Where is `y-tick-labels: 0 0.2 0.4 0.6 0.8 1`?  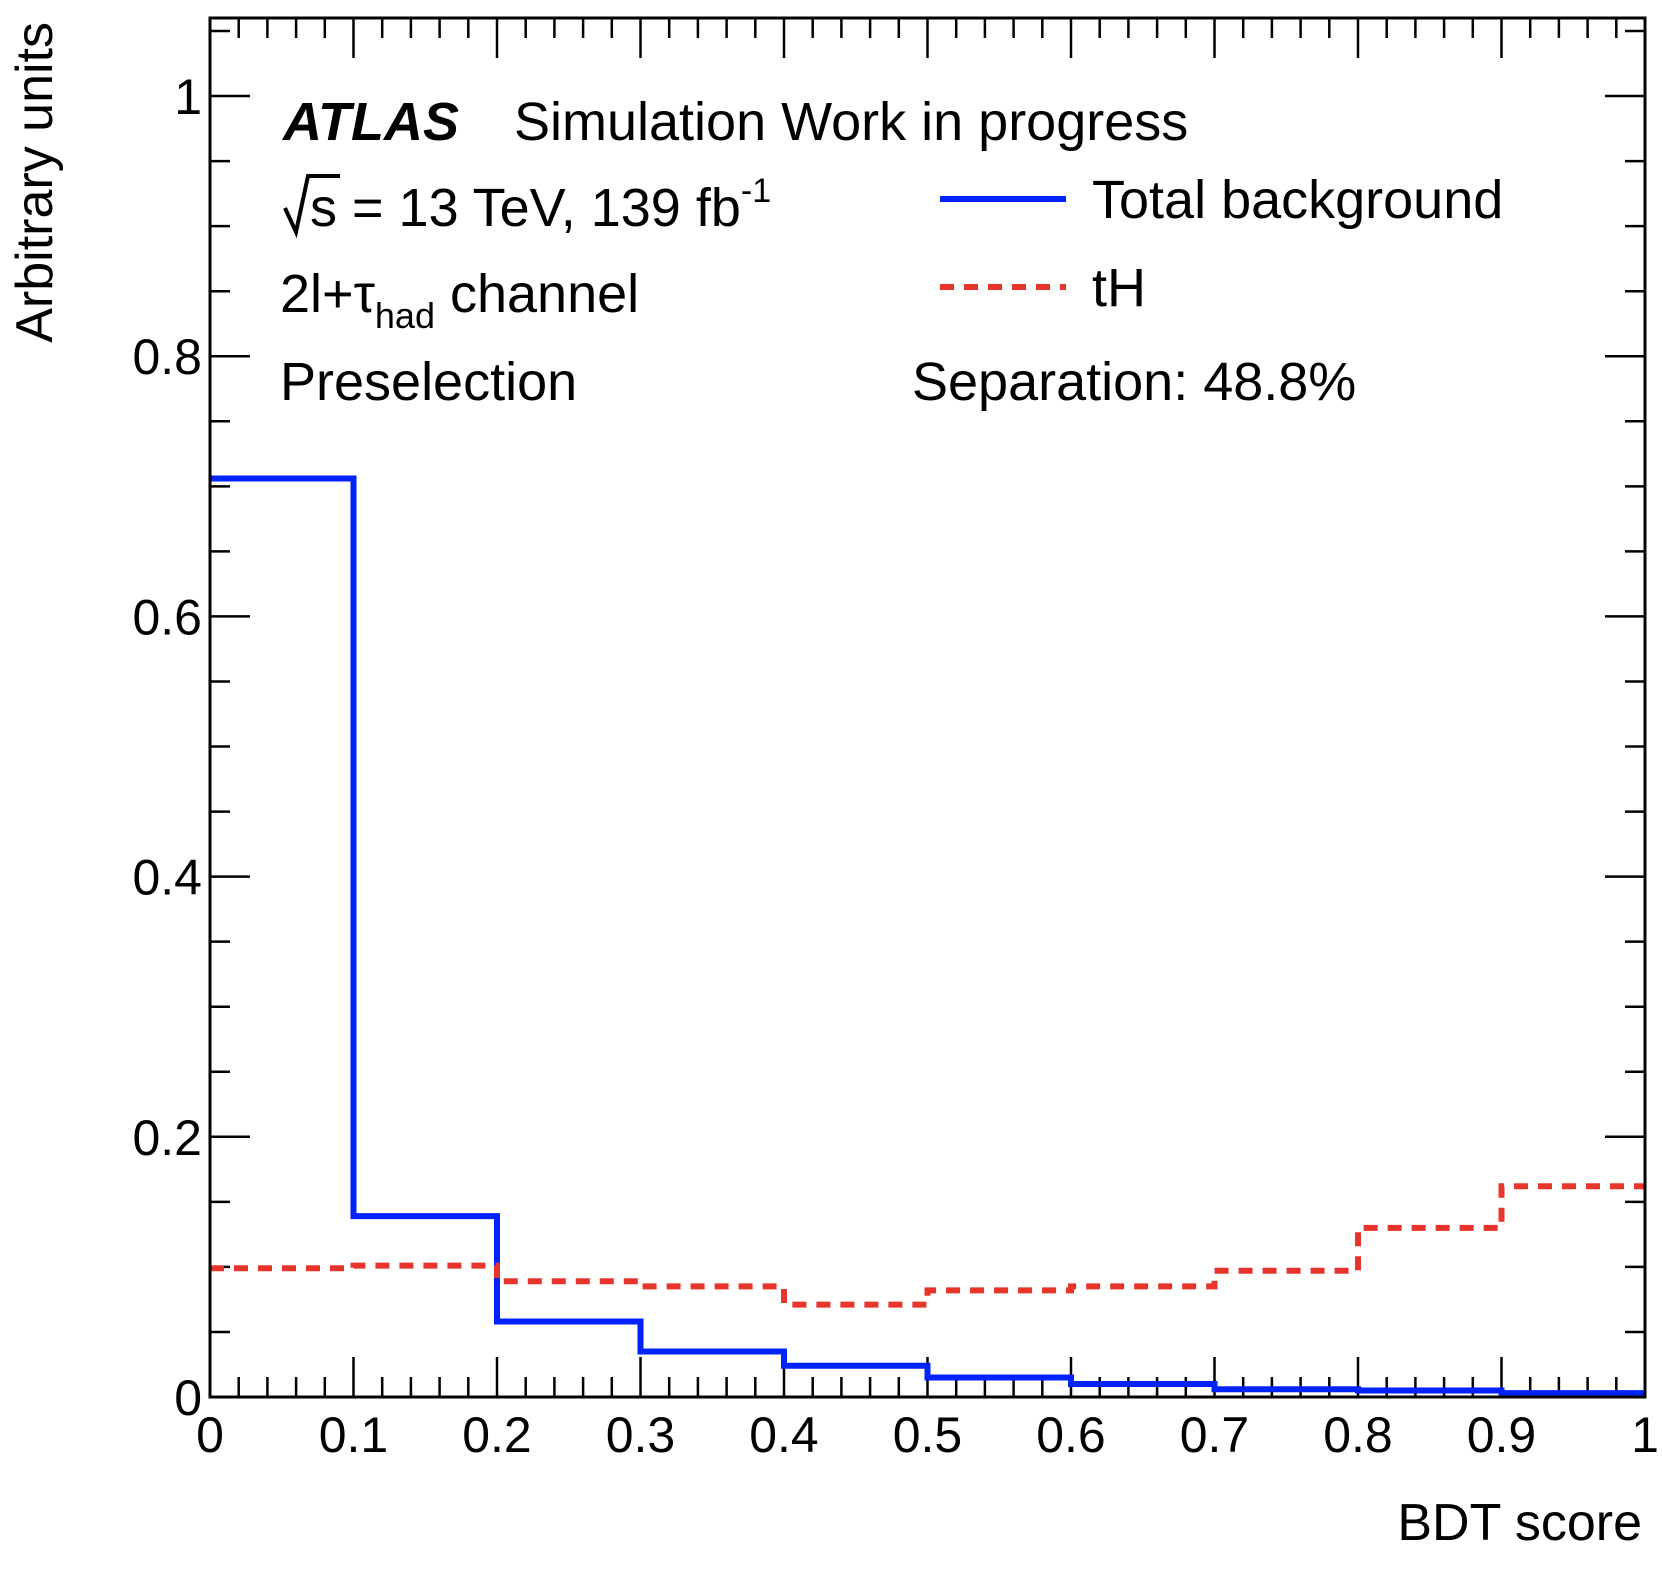
y-tick-labels: 0 0.2 0.4 0.6 0.8 1 is located at coordinates (167, 747).